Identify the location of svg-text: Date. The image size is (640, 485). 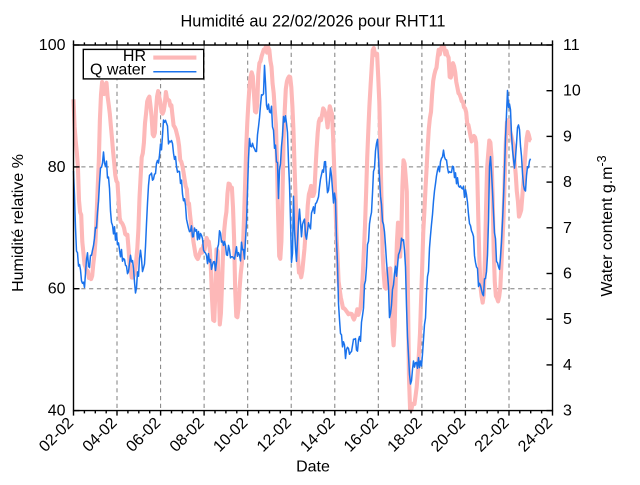
(313, 467).